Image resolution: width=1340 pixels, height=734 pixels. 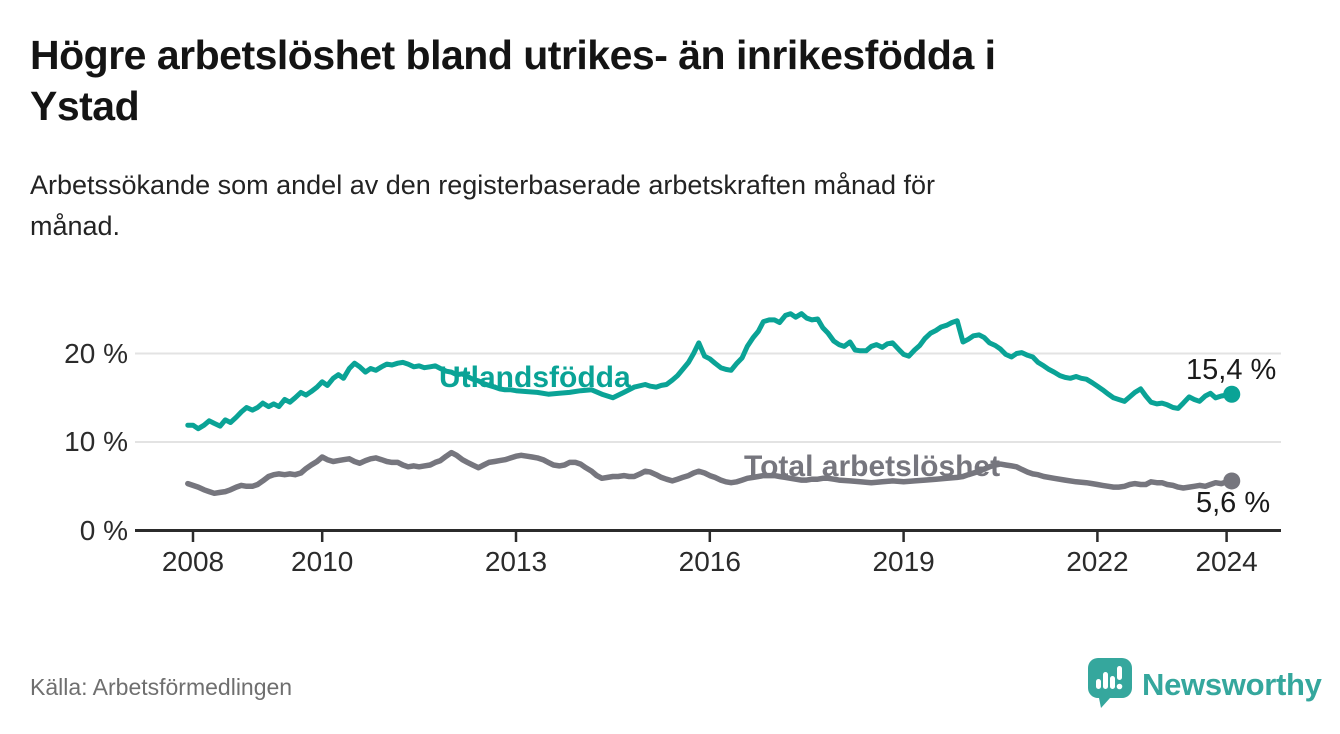 I want to click on source-note: Källa: Arbetsförmedlingen, so click(x=161, y=687).